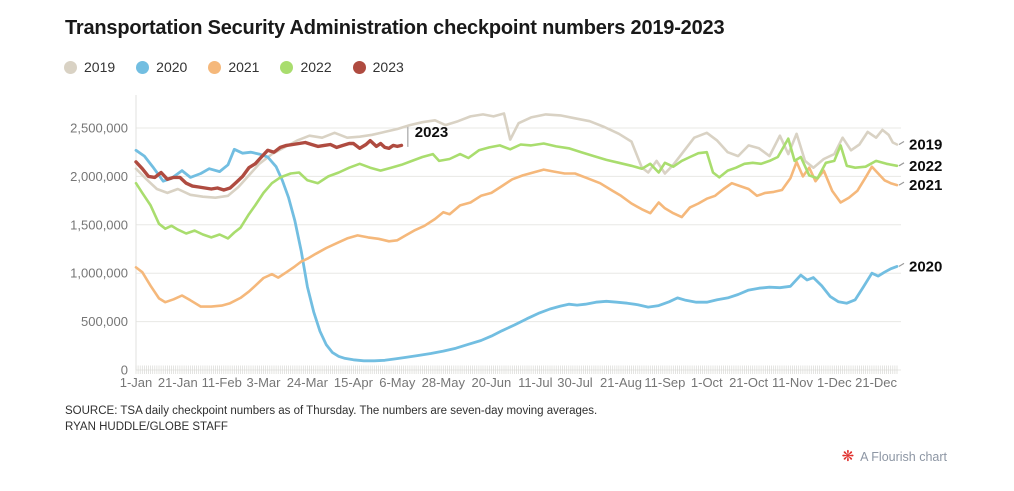 The height and width of the screenshot is (491, 1014). What do you see at coordinates (748, 382) in the screenshot?
I see `svg-text: 21-Oct` at bounding box center [748, 382].